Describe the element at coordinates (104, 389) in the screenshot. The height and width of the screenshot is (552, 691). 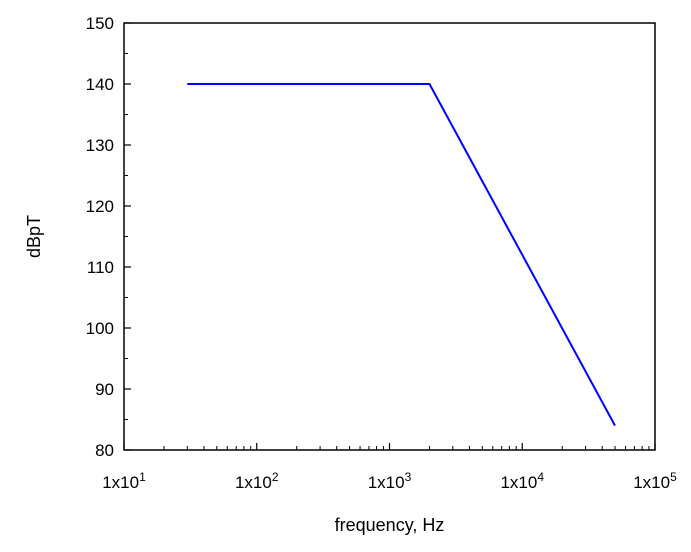
I see `y-tick-label: 90` at that location.